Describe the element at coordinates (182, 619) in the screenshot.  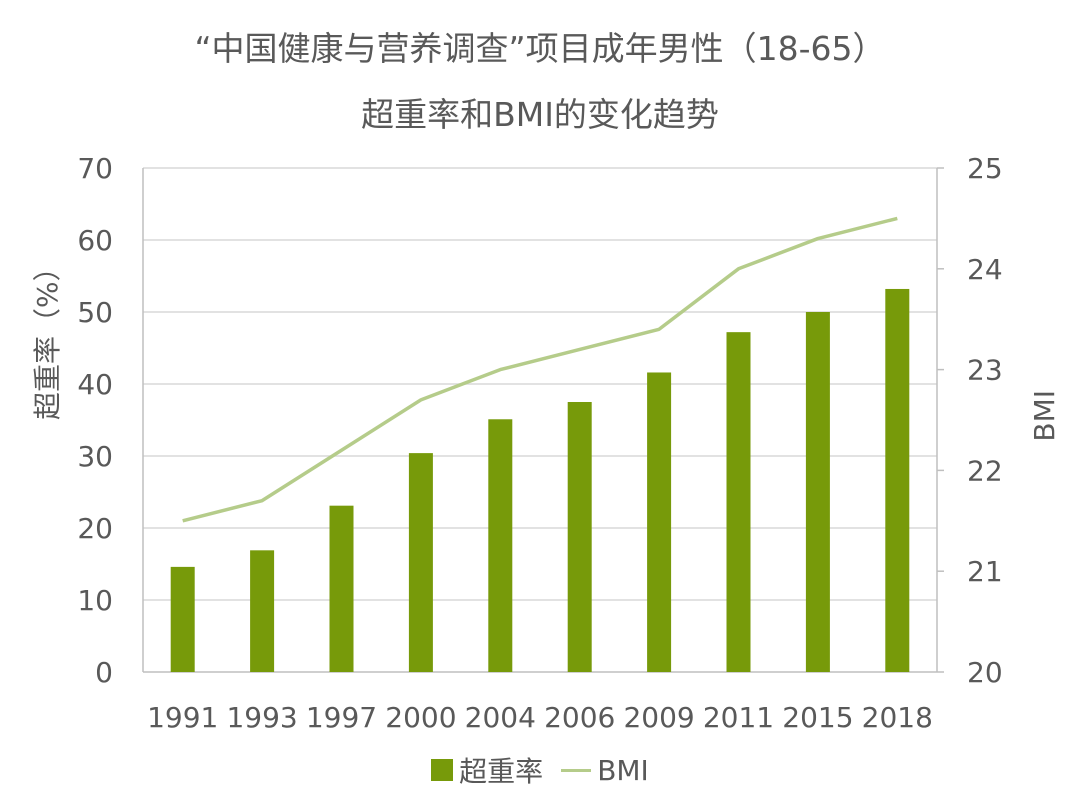
I see `bar-1991` at that location.